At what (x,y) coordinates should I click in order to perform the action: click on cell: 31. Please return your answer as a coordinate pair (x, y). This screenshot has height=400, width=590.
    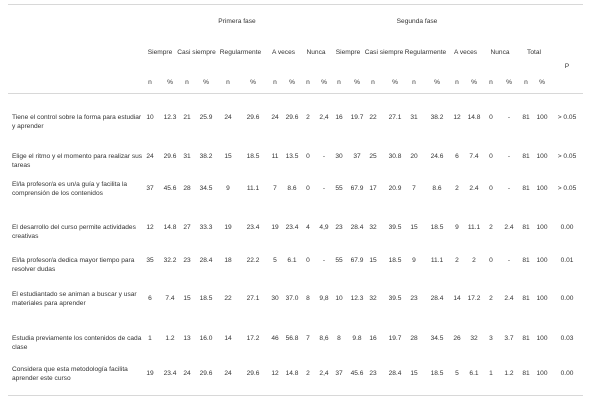
    Looking at the image, I should click on (187, 156).